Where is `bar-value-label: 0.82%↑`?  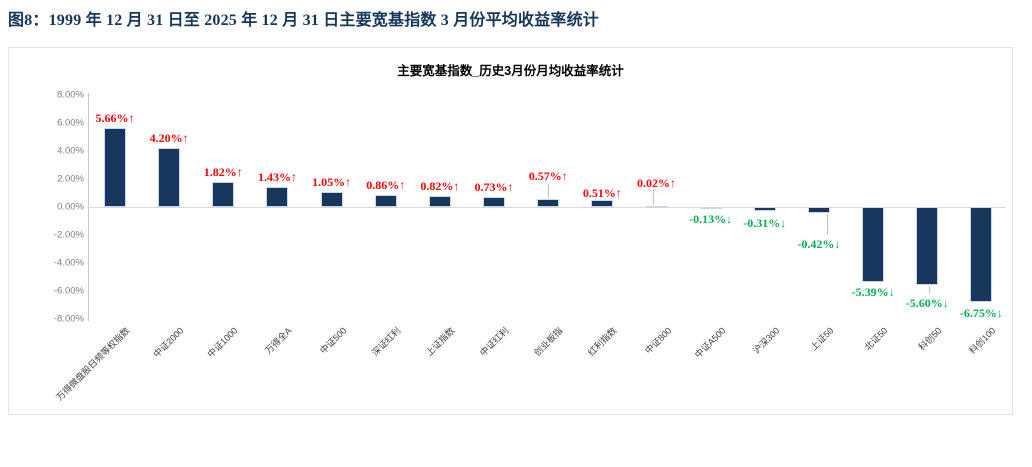
bar-value-label: 0.82%↑ is located at coordinates (440, 185).